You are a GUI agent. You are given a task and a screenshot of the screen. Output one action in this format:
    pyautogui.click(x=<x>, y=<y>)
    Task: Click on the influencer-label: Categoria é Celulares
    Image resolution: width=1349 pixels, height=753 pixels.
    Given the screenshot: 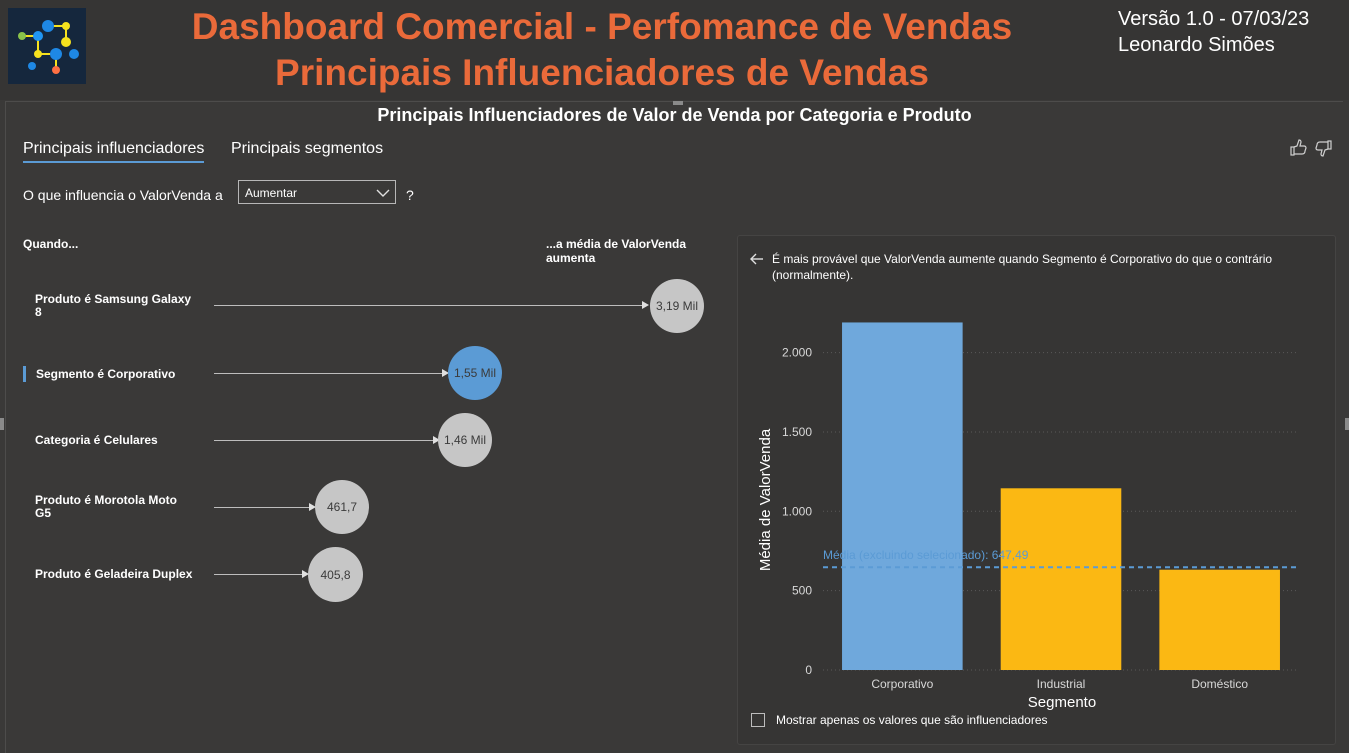 What is the action you would take?
    pyautogui.click(x=96, y=440)
    